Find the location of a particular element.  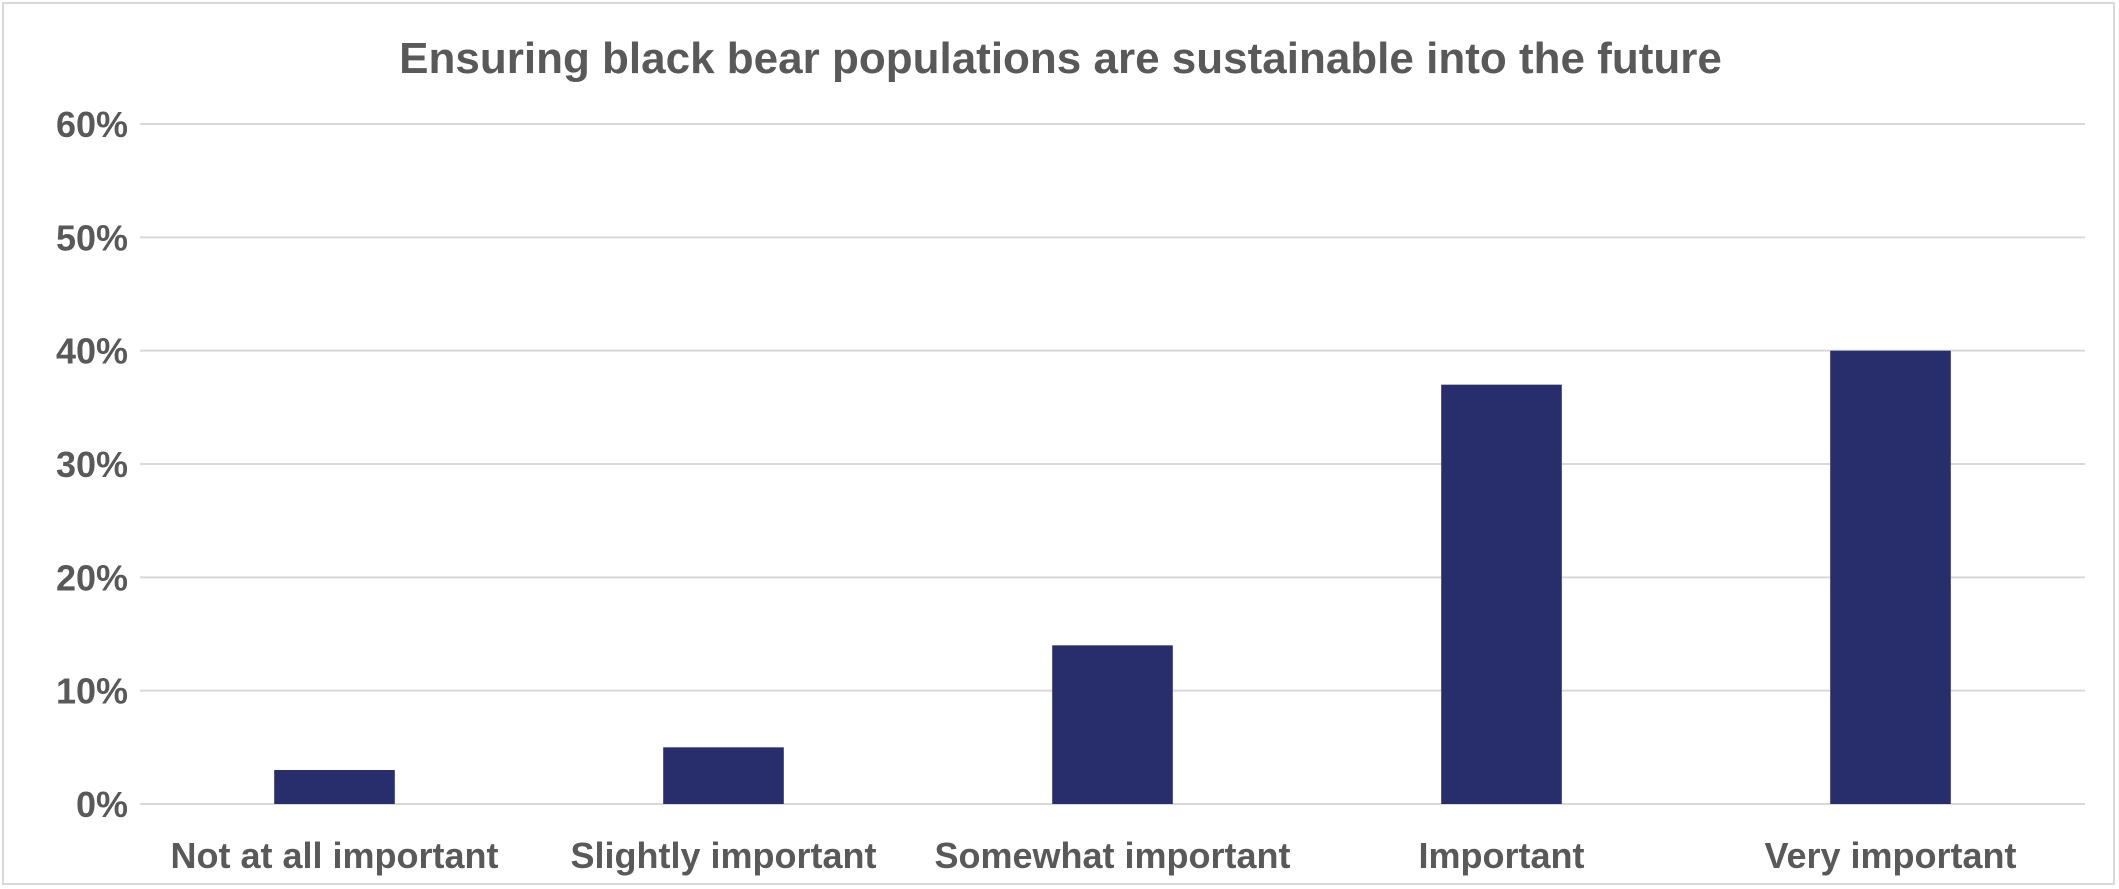

y-tick-label: 0% is located at coordinates (102, 804).